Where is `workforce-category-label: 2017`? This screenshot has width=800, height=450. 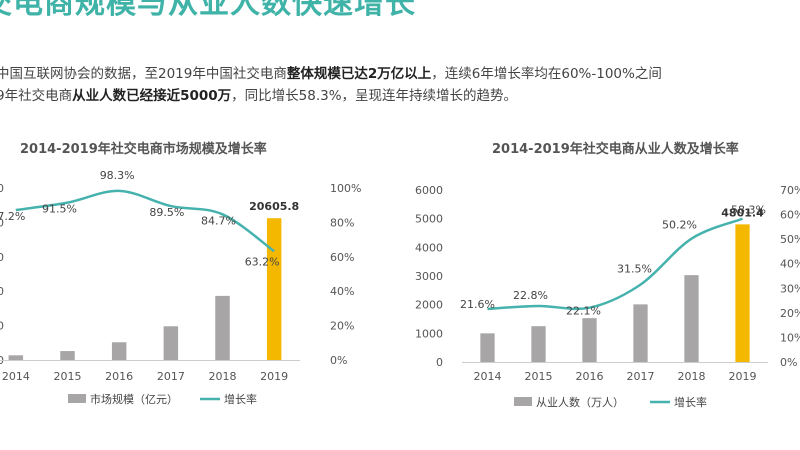 workforce-category-label: 2017 is located at coordinates (641, 376).